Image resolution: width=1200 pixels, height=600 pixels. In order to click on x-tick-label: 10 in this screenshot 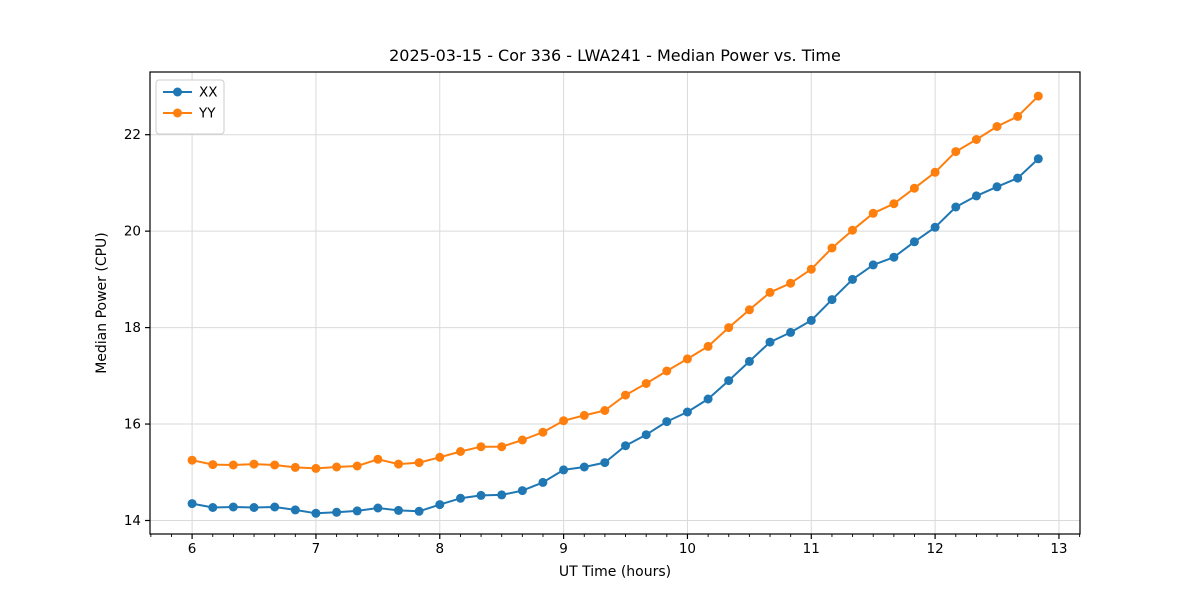, I will do `click(687, 549)`.